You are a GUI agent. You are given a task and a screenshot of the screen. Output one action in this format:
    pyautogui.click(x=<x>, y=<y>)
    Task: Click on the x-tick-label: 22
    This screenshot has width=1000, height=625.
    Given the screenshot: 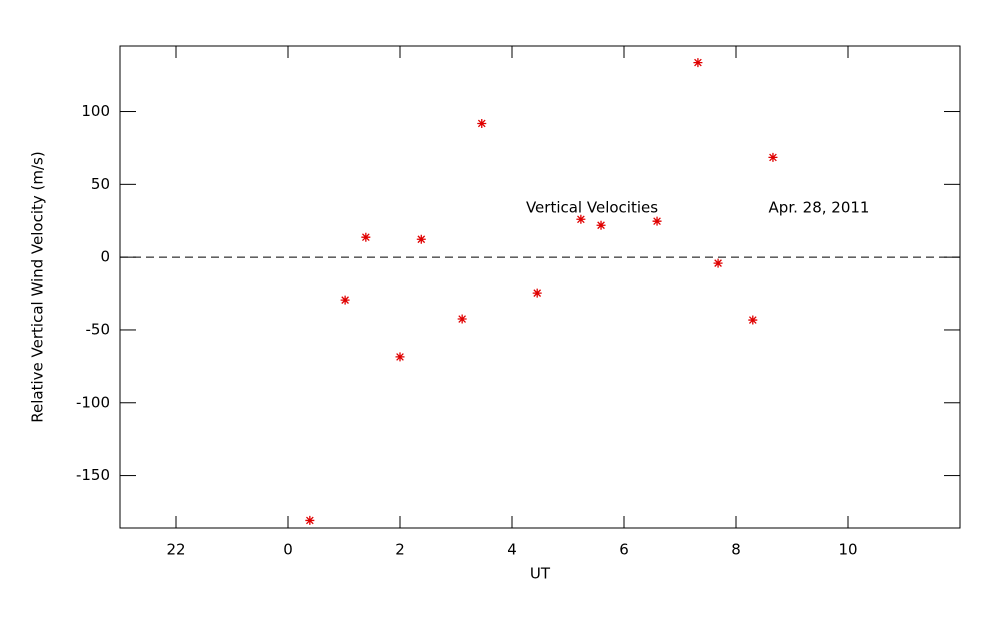 What is the action you would take?
    pyautogui.click(x=175, y=550)
    